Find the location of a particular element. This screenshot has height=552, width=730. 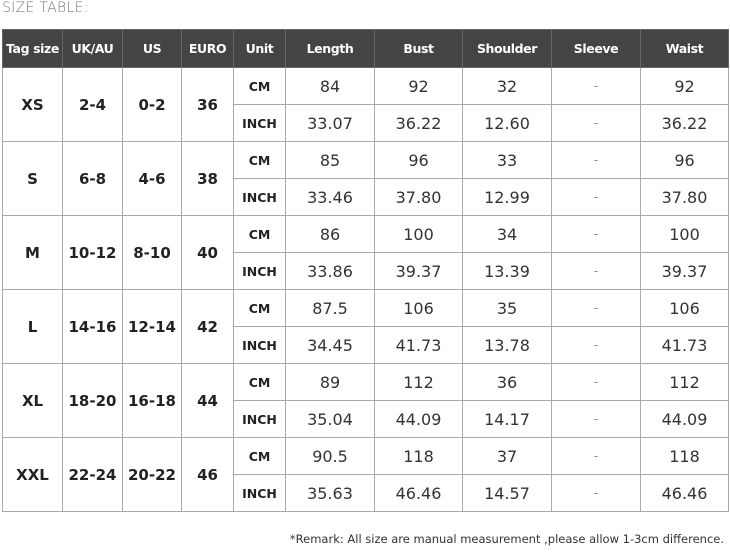

uk-cell: 22-24 is located at coordinates (92, 474).